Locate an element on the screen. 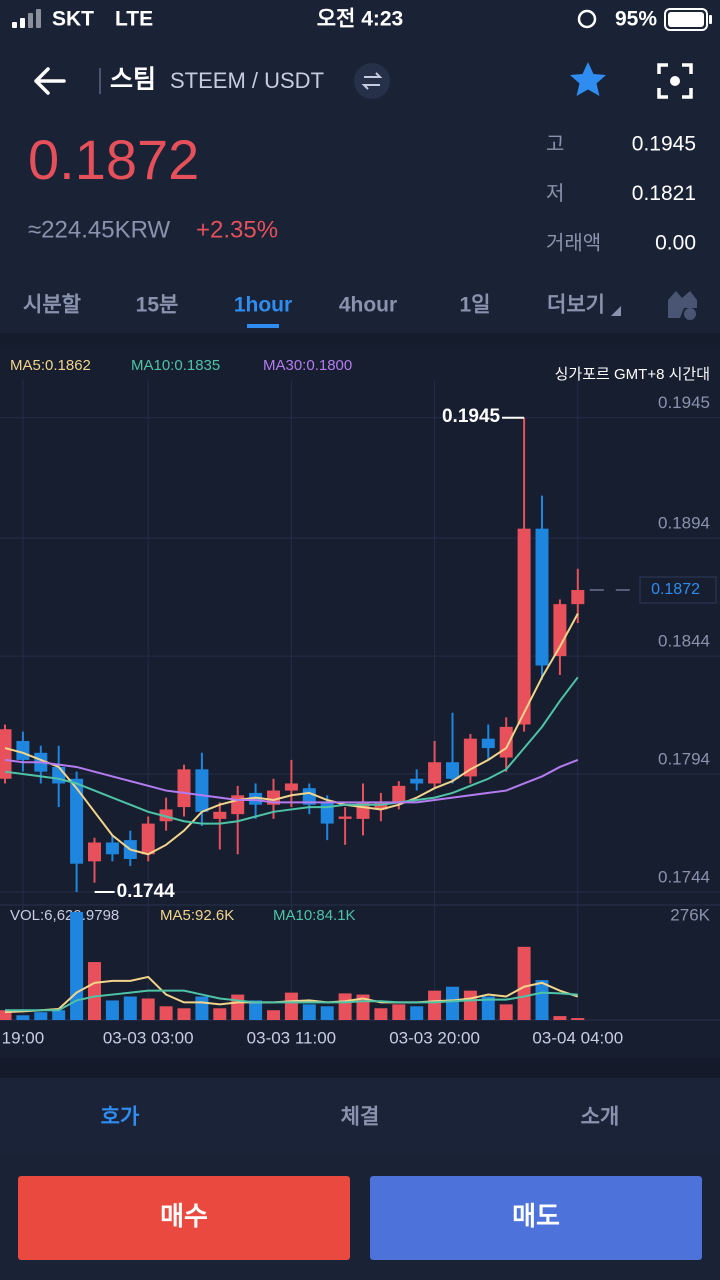  ma-legend: MA30:0.1800 is located at coordinates (307, 365).